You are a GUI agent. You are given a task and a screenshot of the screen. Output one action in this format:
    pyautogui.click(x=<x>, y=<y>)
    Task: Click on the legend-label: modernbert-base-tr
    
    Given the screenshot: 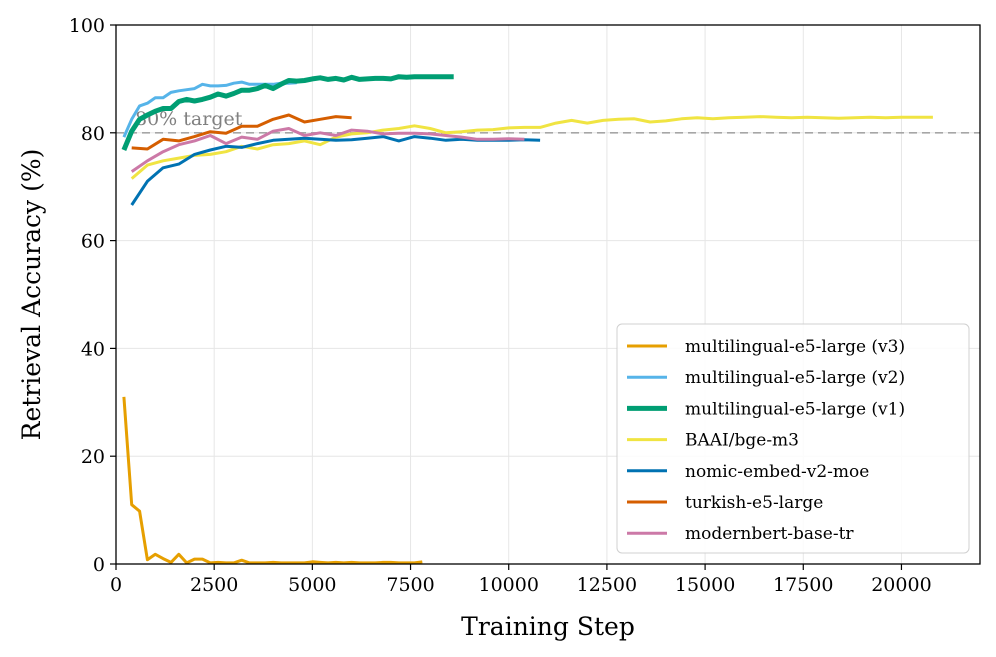 What is the action you would take?
    pyautogui.click(x=769, y=534)
    